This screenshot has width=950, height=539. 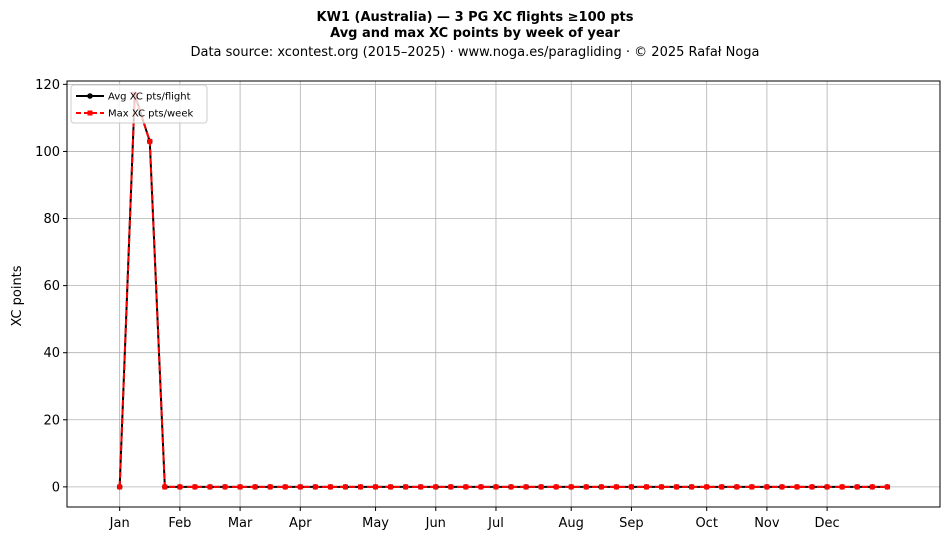 I want to click on legend-max-label: Max XC pts/week, so click(x=150, y=114).